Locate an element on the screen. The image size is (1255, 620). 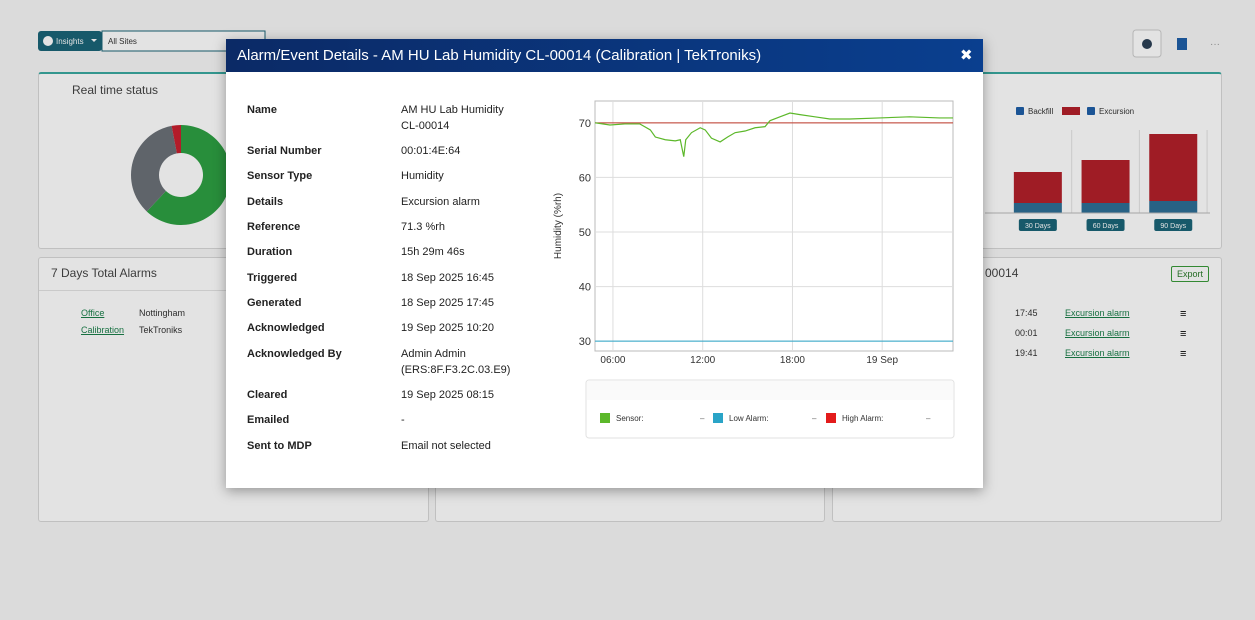
detail-label: Acknowledged By is located at coordinates (294, 354).